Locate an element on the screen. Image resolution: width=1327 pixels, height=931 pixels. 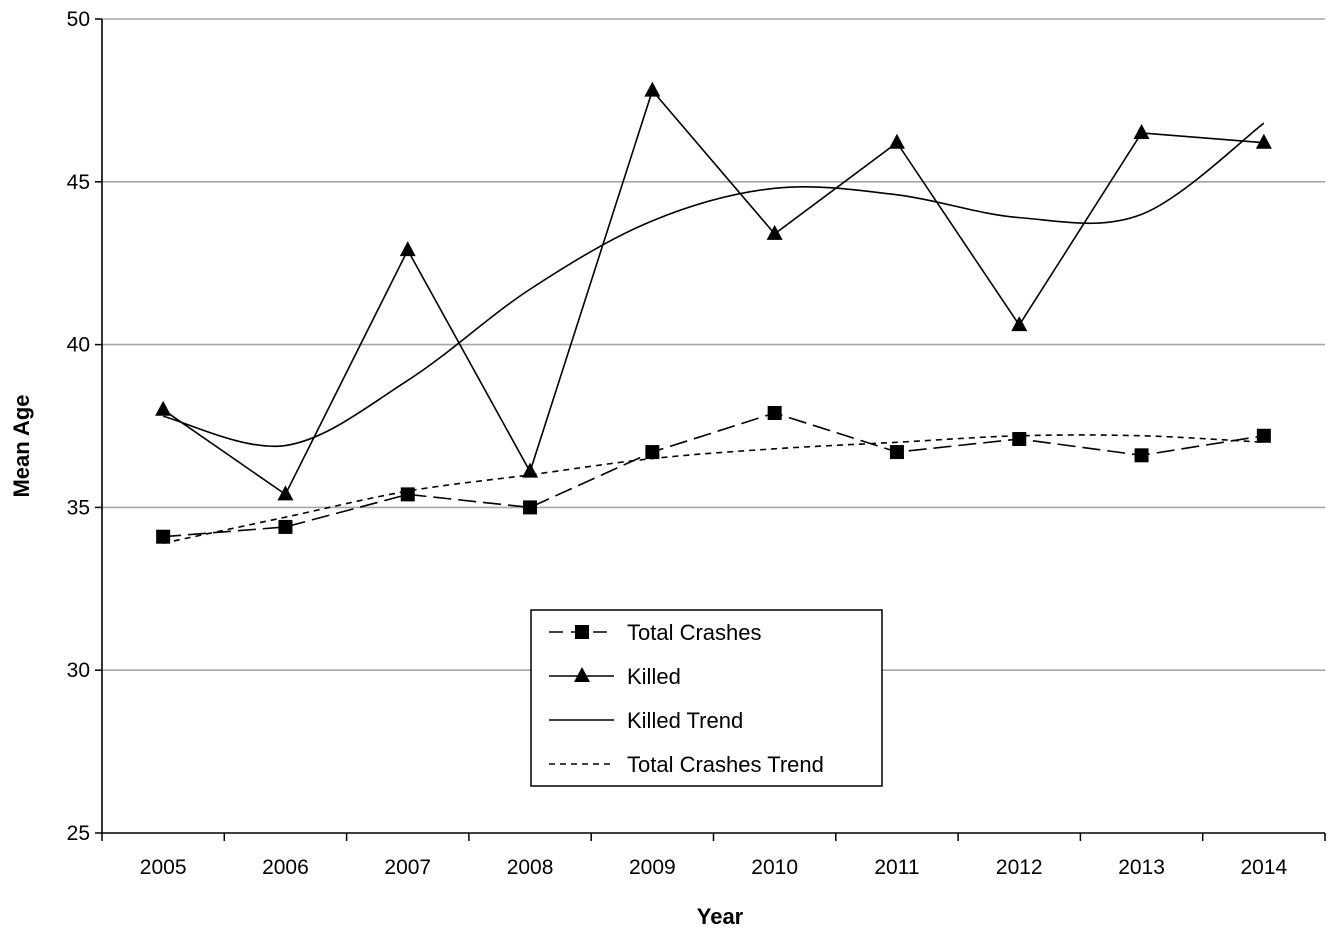
legend-item: Killed Trend is located at coordinates (646, 720).